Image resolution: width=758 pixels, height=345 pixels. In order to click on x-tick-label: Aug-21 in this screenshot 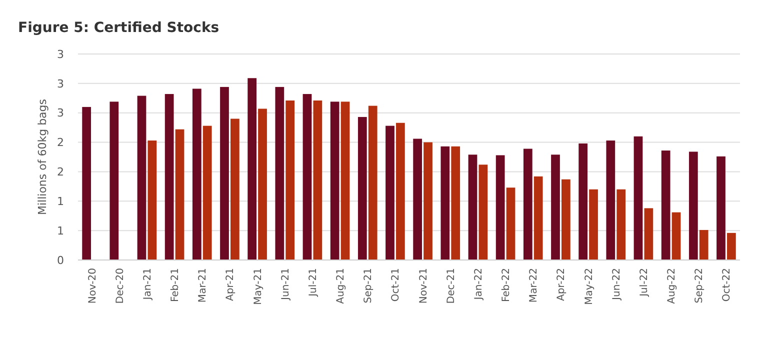, I will do `click(341, 286)`.